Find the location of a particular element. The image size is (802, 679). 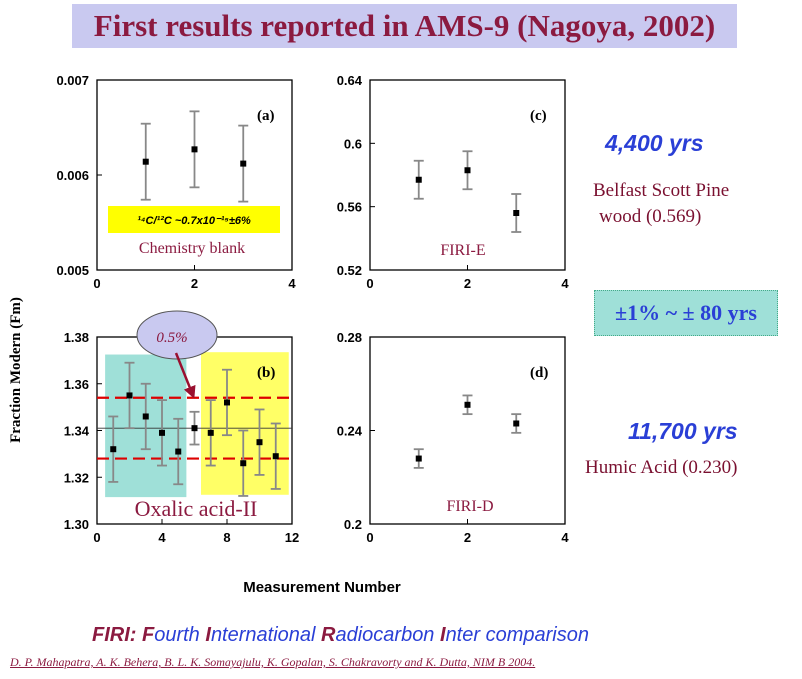

x-axis-label: Measurement Number is located at coordinates (322, 587).